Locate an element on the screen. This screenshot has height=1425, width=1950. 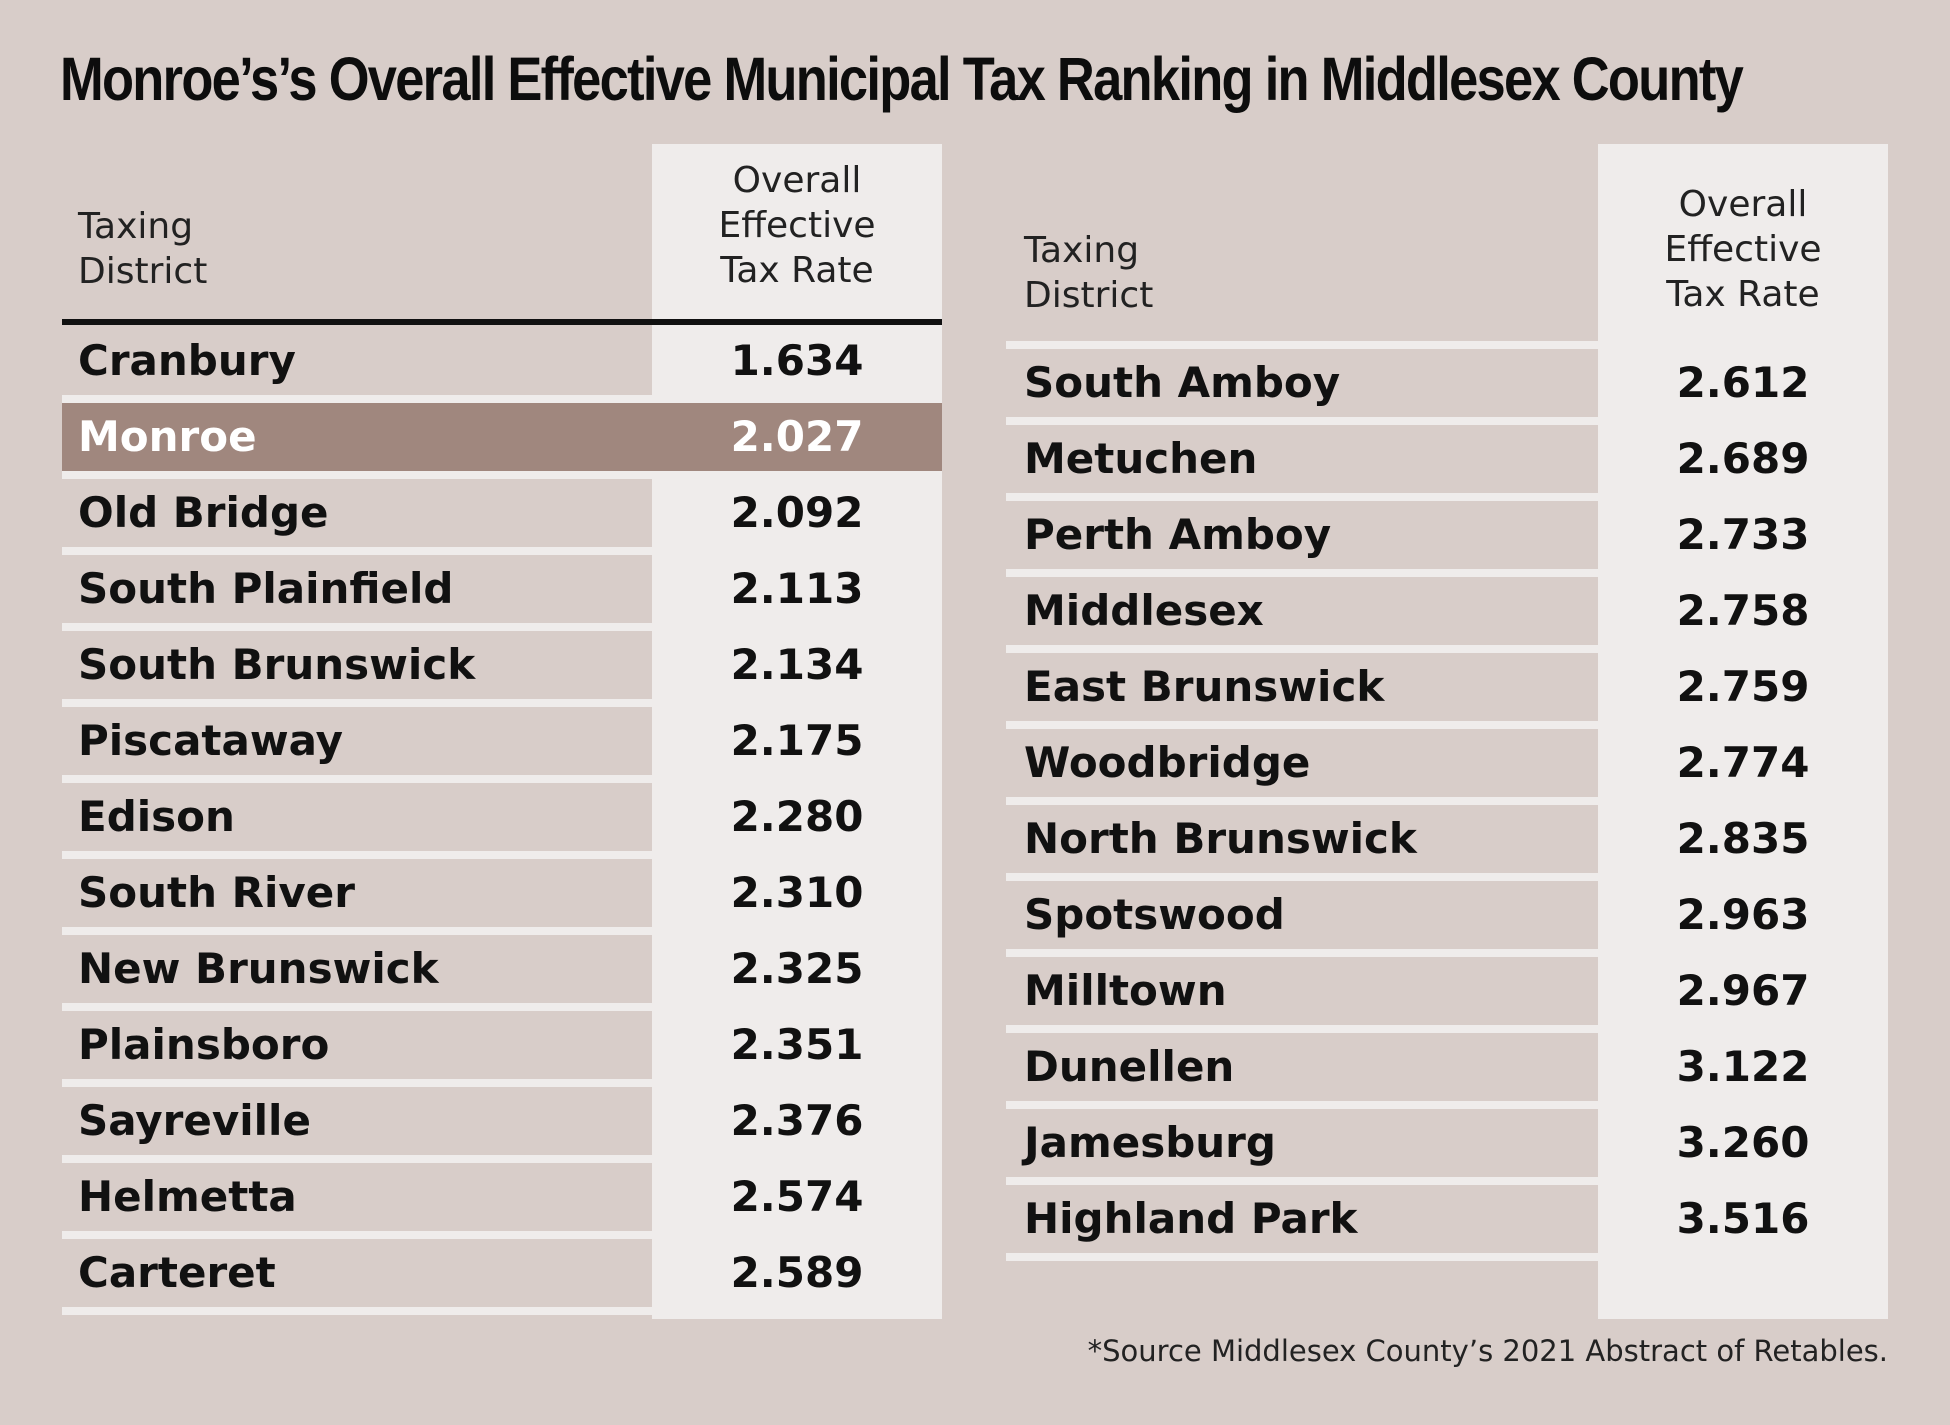
district-name: Cranbury is located at coordinates (187, 360).